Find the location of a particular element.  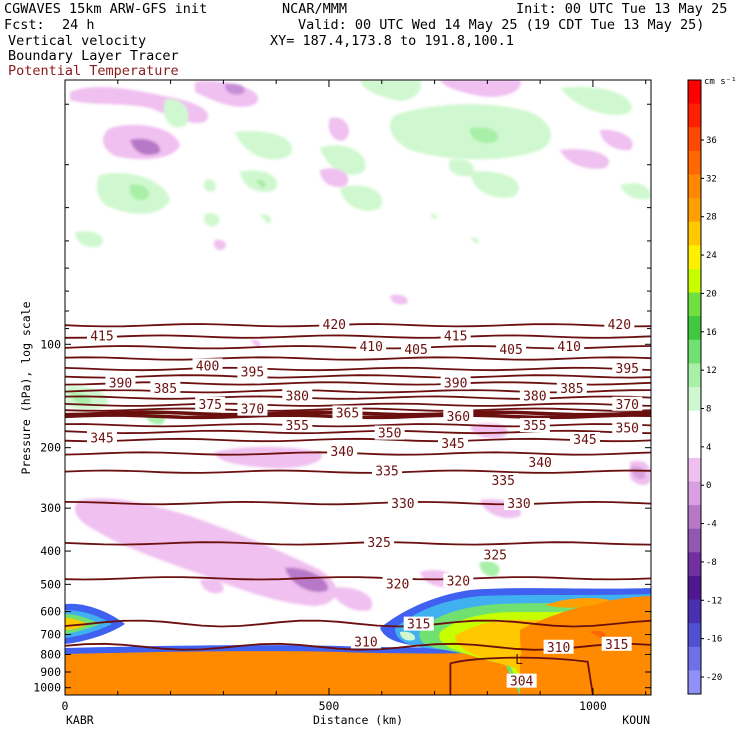

y-axis-title: Pressure (hPa), log scale is located at coordinates (26, 387).